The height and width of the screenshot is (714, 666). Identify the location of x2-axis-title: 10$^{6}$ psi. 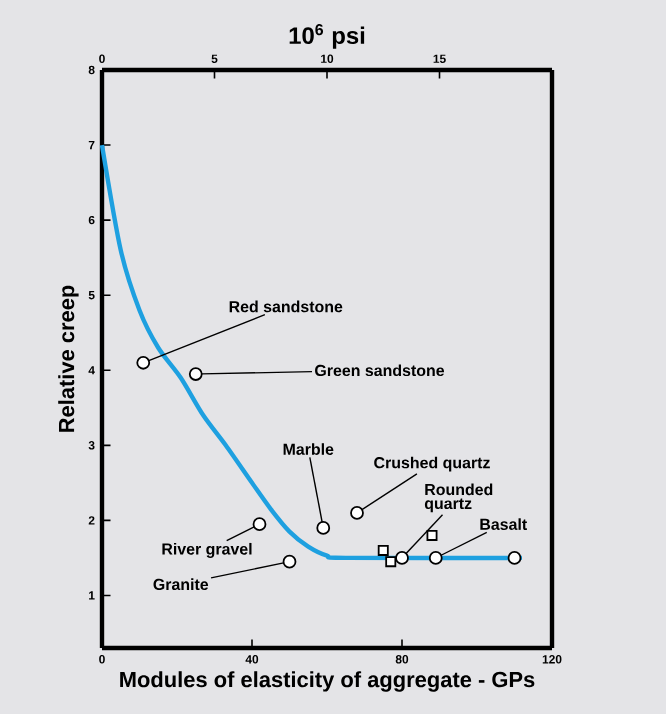
(327, 36).